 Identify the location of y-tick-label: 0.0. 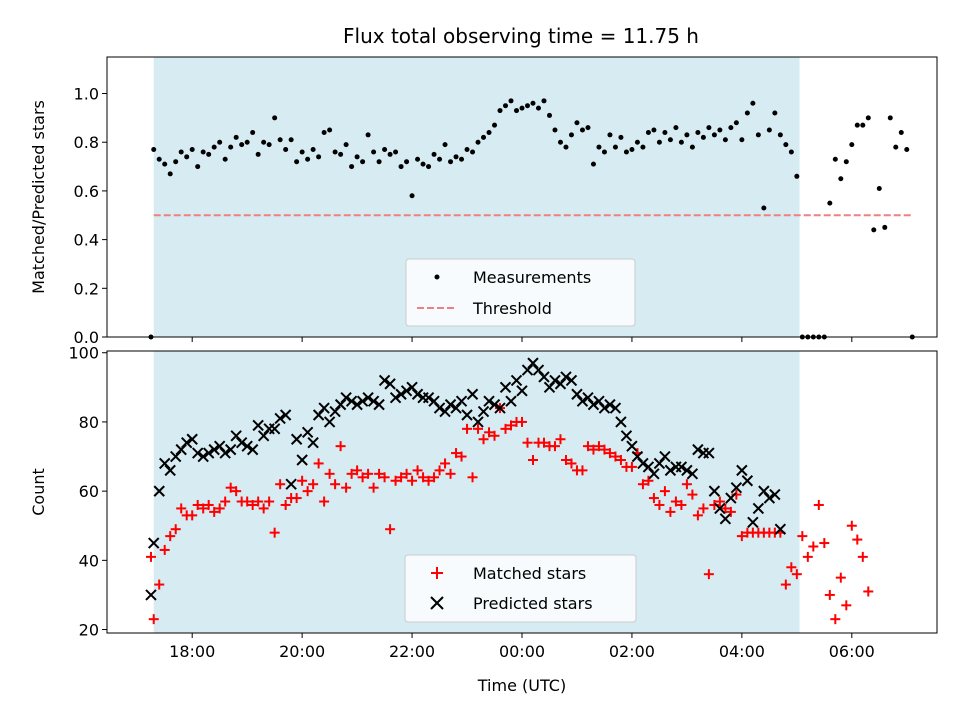
(86, 337).